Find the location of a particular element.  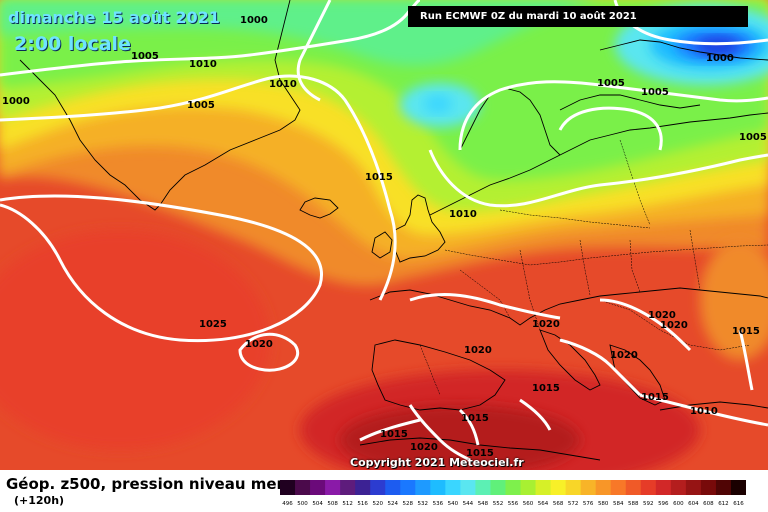

forecast-time: 2:00 locale is located at coordinates (72, 44).